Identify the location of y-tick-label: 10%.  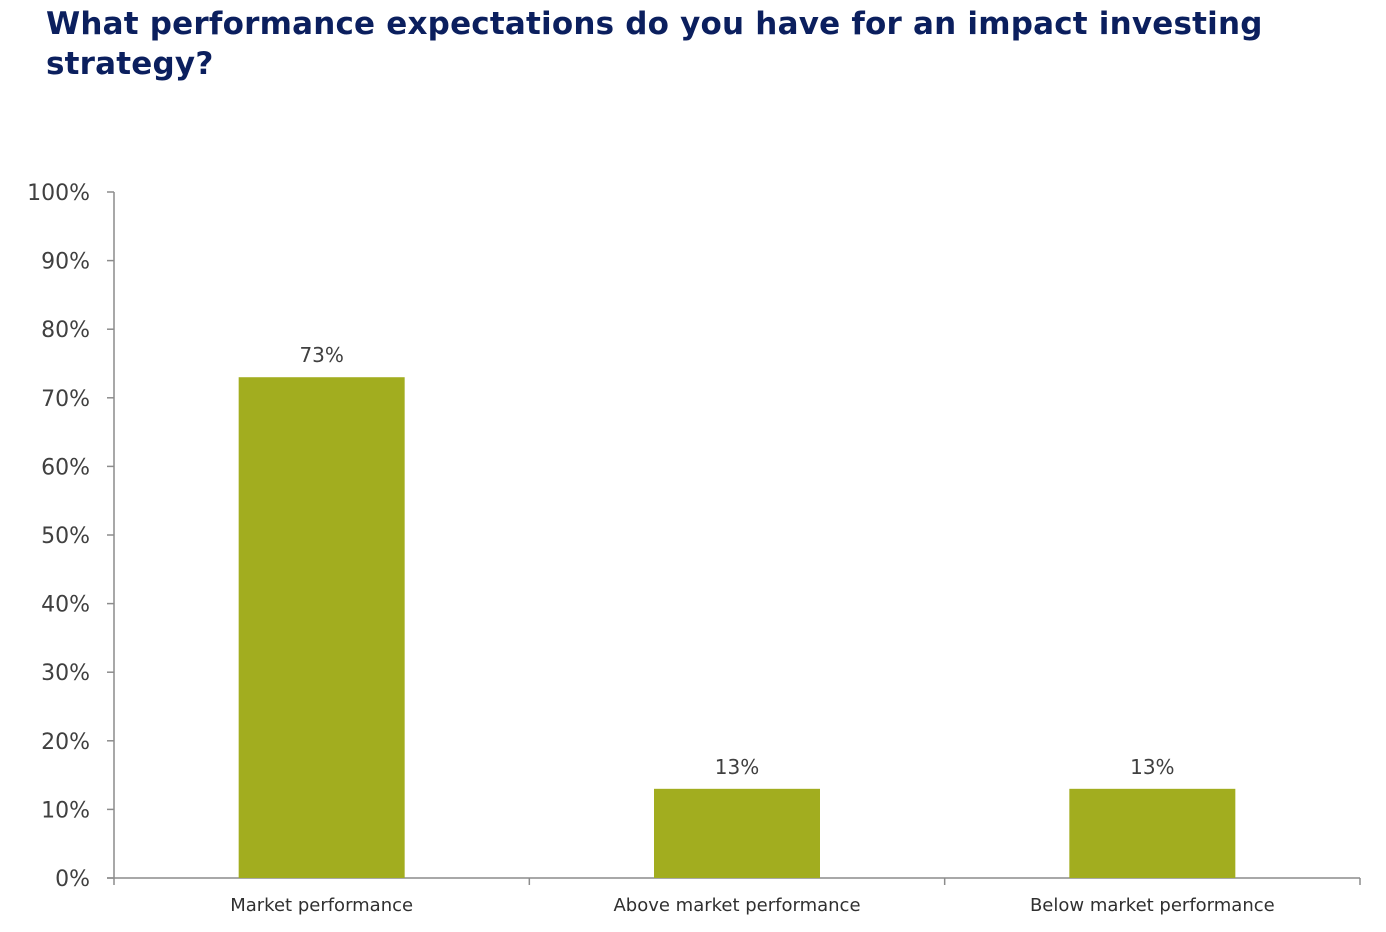
(65, 810).